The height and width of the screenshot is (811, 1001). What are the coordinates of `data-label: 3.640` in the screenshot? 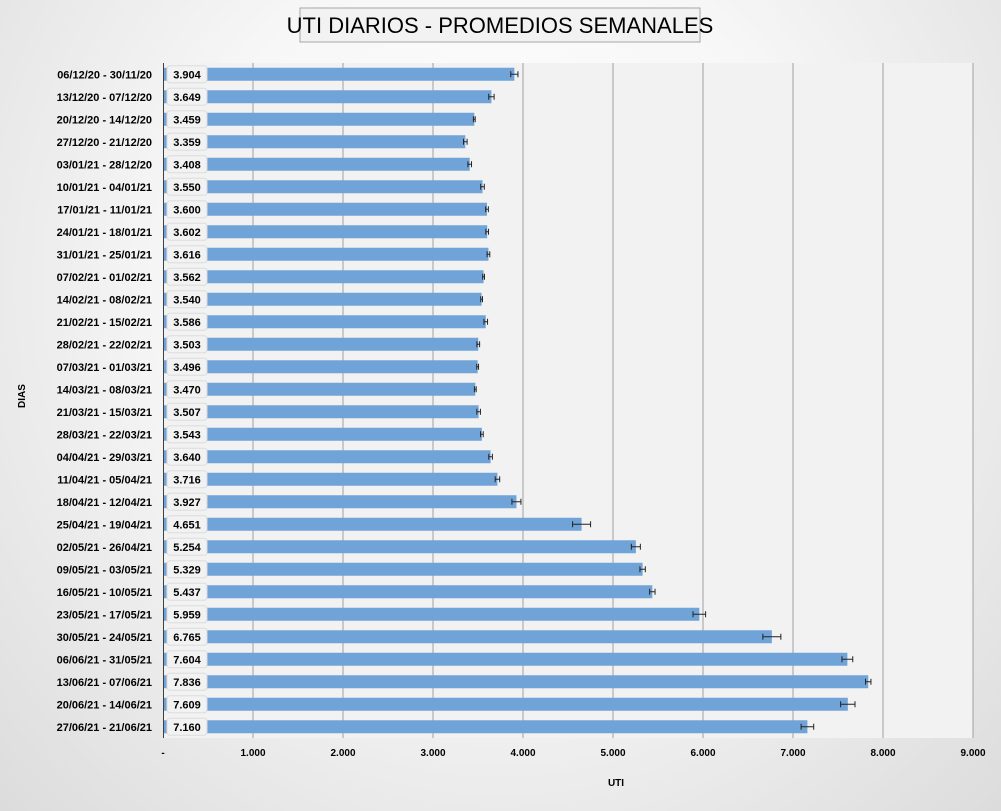 It's located at (187, 458).